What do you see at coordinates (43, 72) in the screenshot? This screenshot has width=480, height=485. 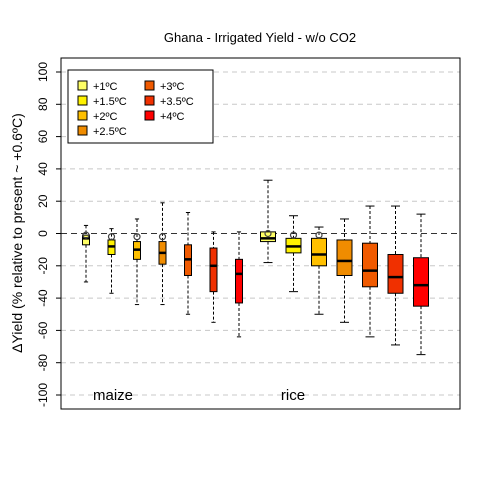 I see `y-tick-label: 100` at bounding box center [43, 72].